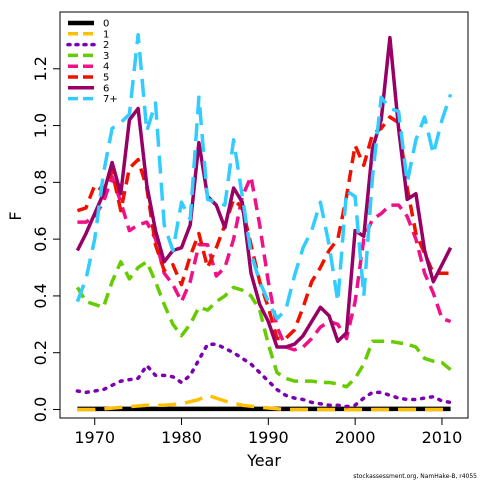 Image resolution: width=480 pixels, height=480 pixels. What do you see at coordinates (106, 78) in the screenshot?
I see `legend-label: 5` at bounding box center [106, 78].